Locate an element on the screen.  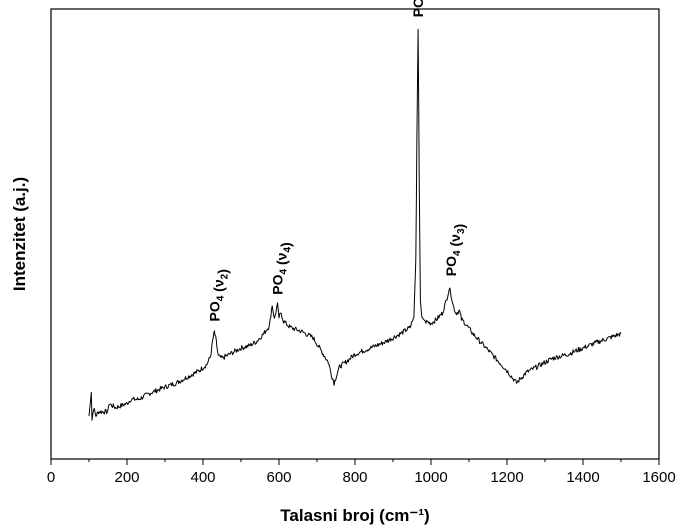
y-axis-title: Intenzitet (a.j.) is located at coordinates (19, 234).